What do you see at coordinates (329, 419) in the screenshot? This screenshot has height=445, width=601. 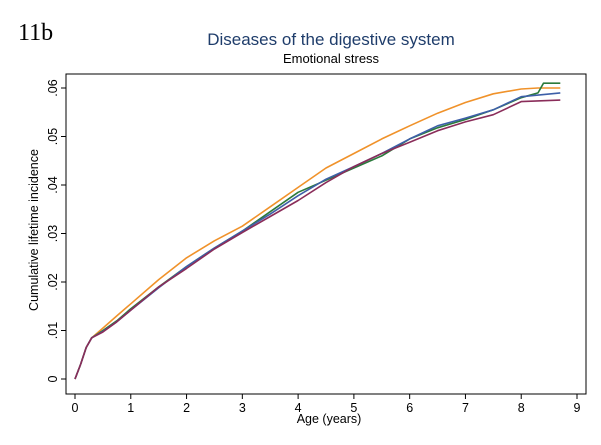 I see `x-axis-label: Age (years)` at bounding box center [329, 419].